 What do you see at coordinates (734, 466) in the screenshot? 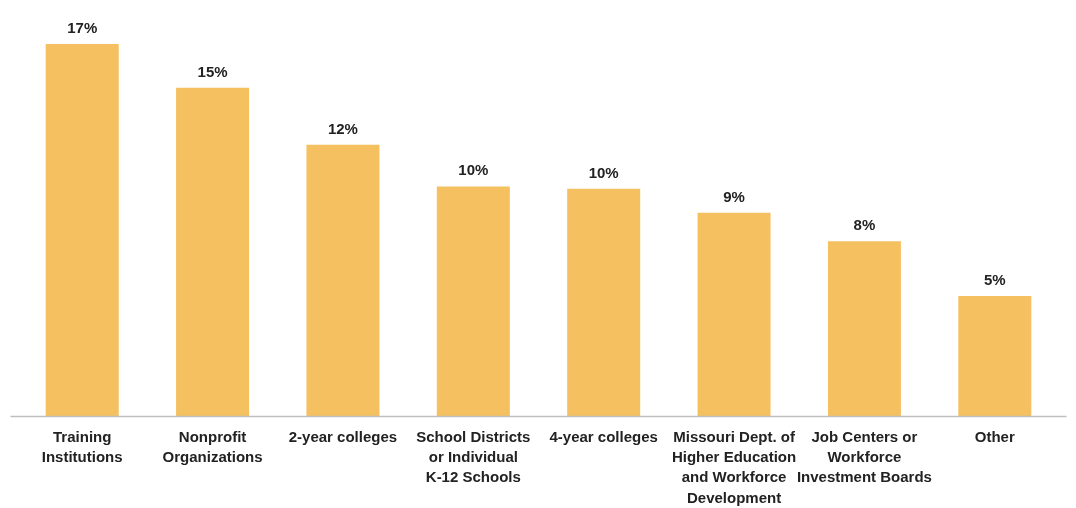
I see `x-tick-label: Missouri Dept. of Higher Education and Workforce Development` at bounding box center [734, 466].